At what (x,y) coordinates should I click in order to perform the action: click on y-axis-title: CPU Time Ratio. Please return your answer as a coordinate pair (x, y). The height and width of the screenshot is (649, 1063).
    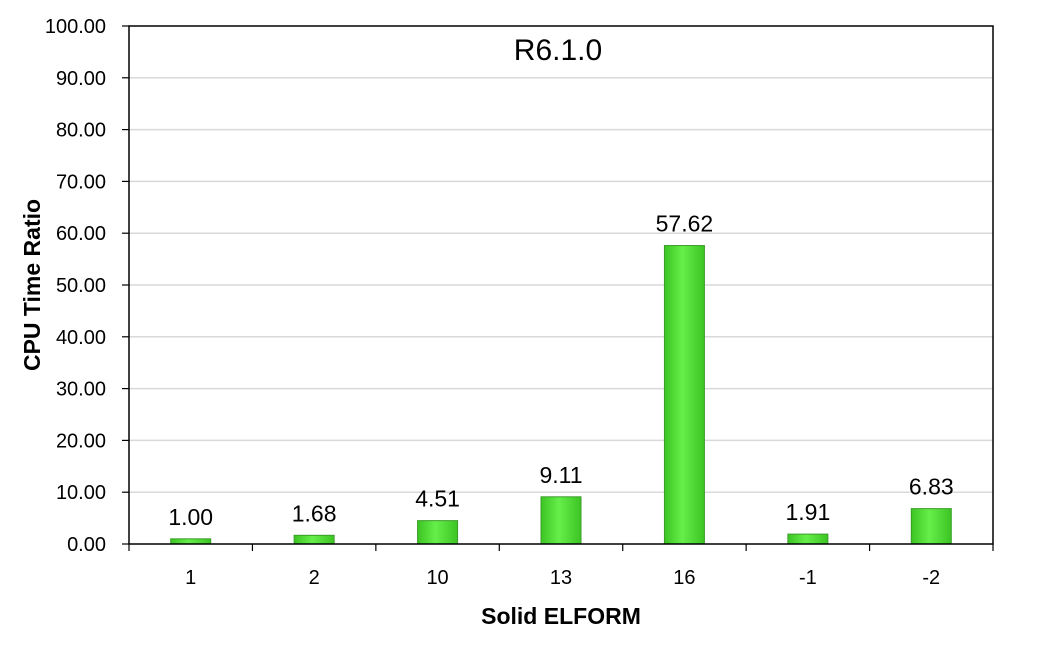
    Looking at the image, I should click on (32, 285).